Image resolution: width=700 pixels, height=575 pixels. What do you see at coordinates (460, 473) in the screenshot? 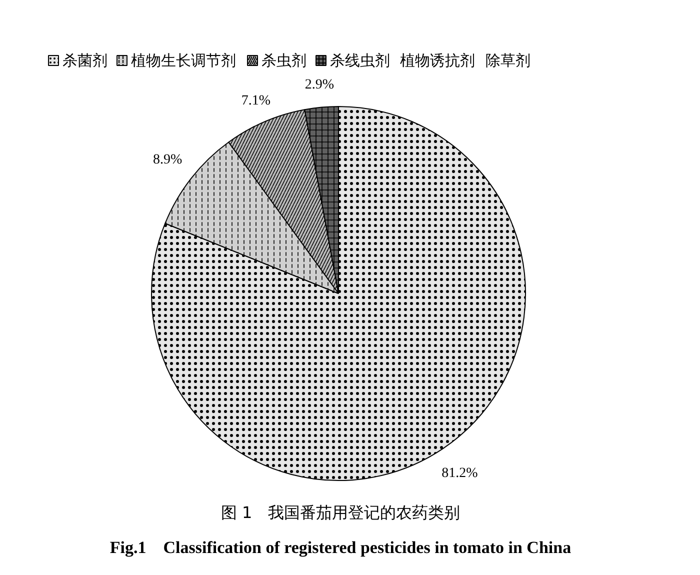
I see `data-label: 81.2%` at bounding box center [460, 473].